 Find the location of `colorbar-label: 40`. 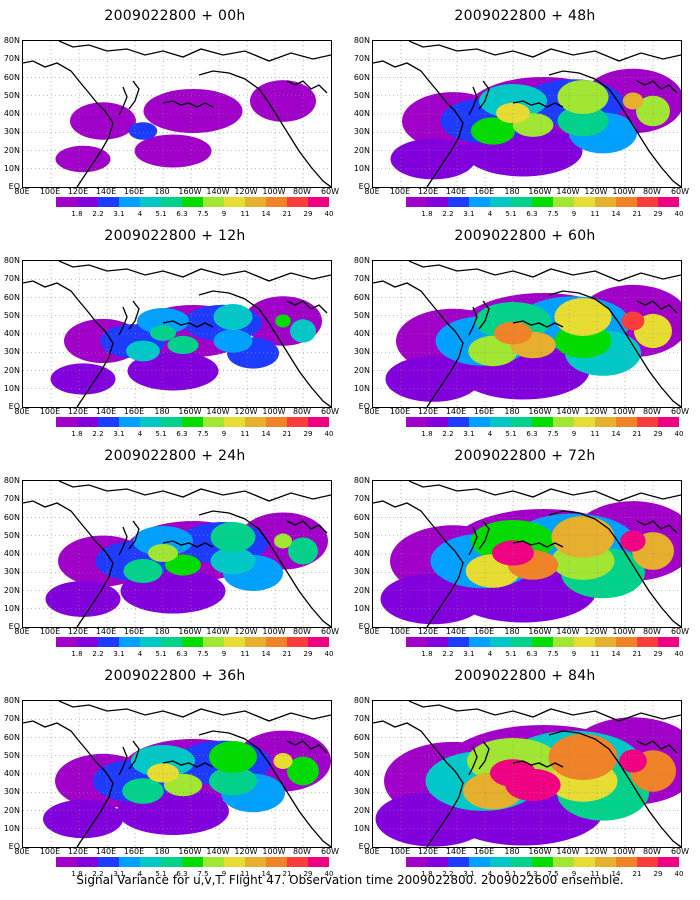

colorbar-label: 40 is located at coordinates (679, 654).